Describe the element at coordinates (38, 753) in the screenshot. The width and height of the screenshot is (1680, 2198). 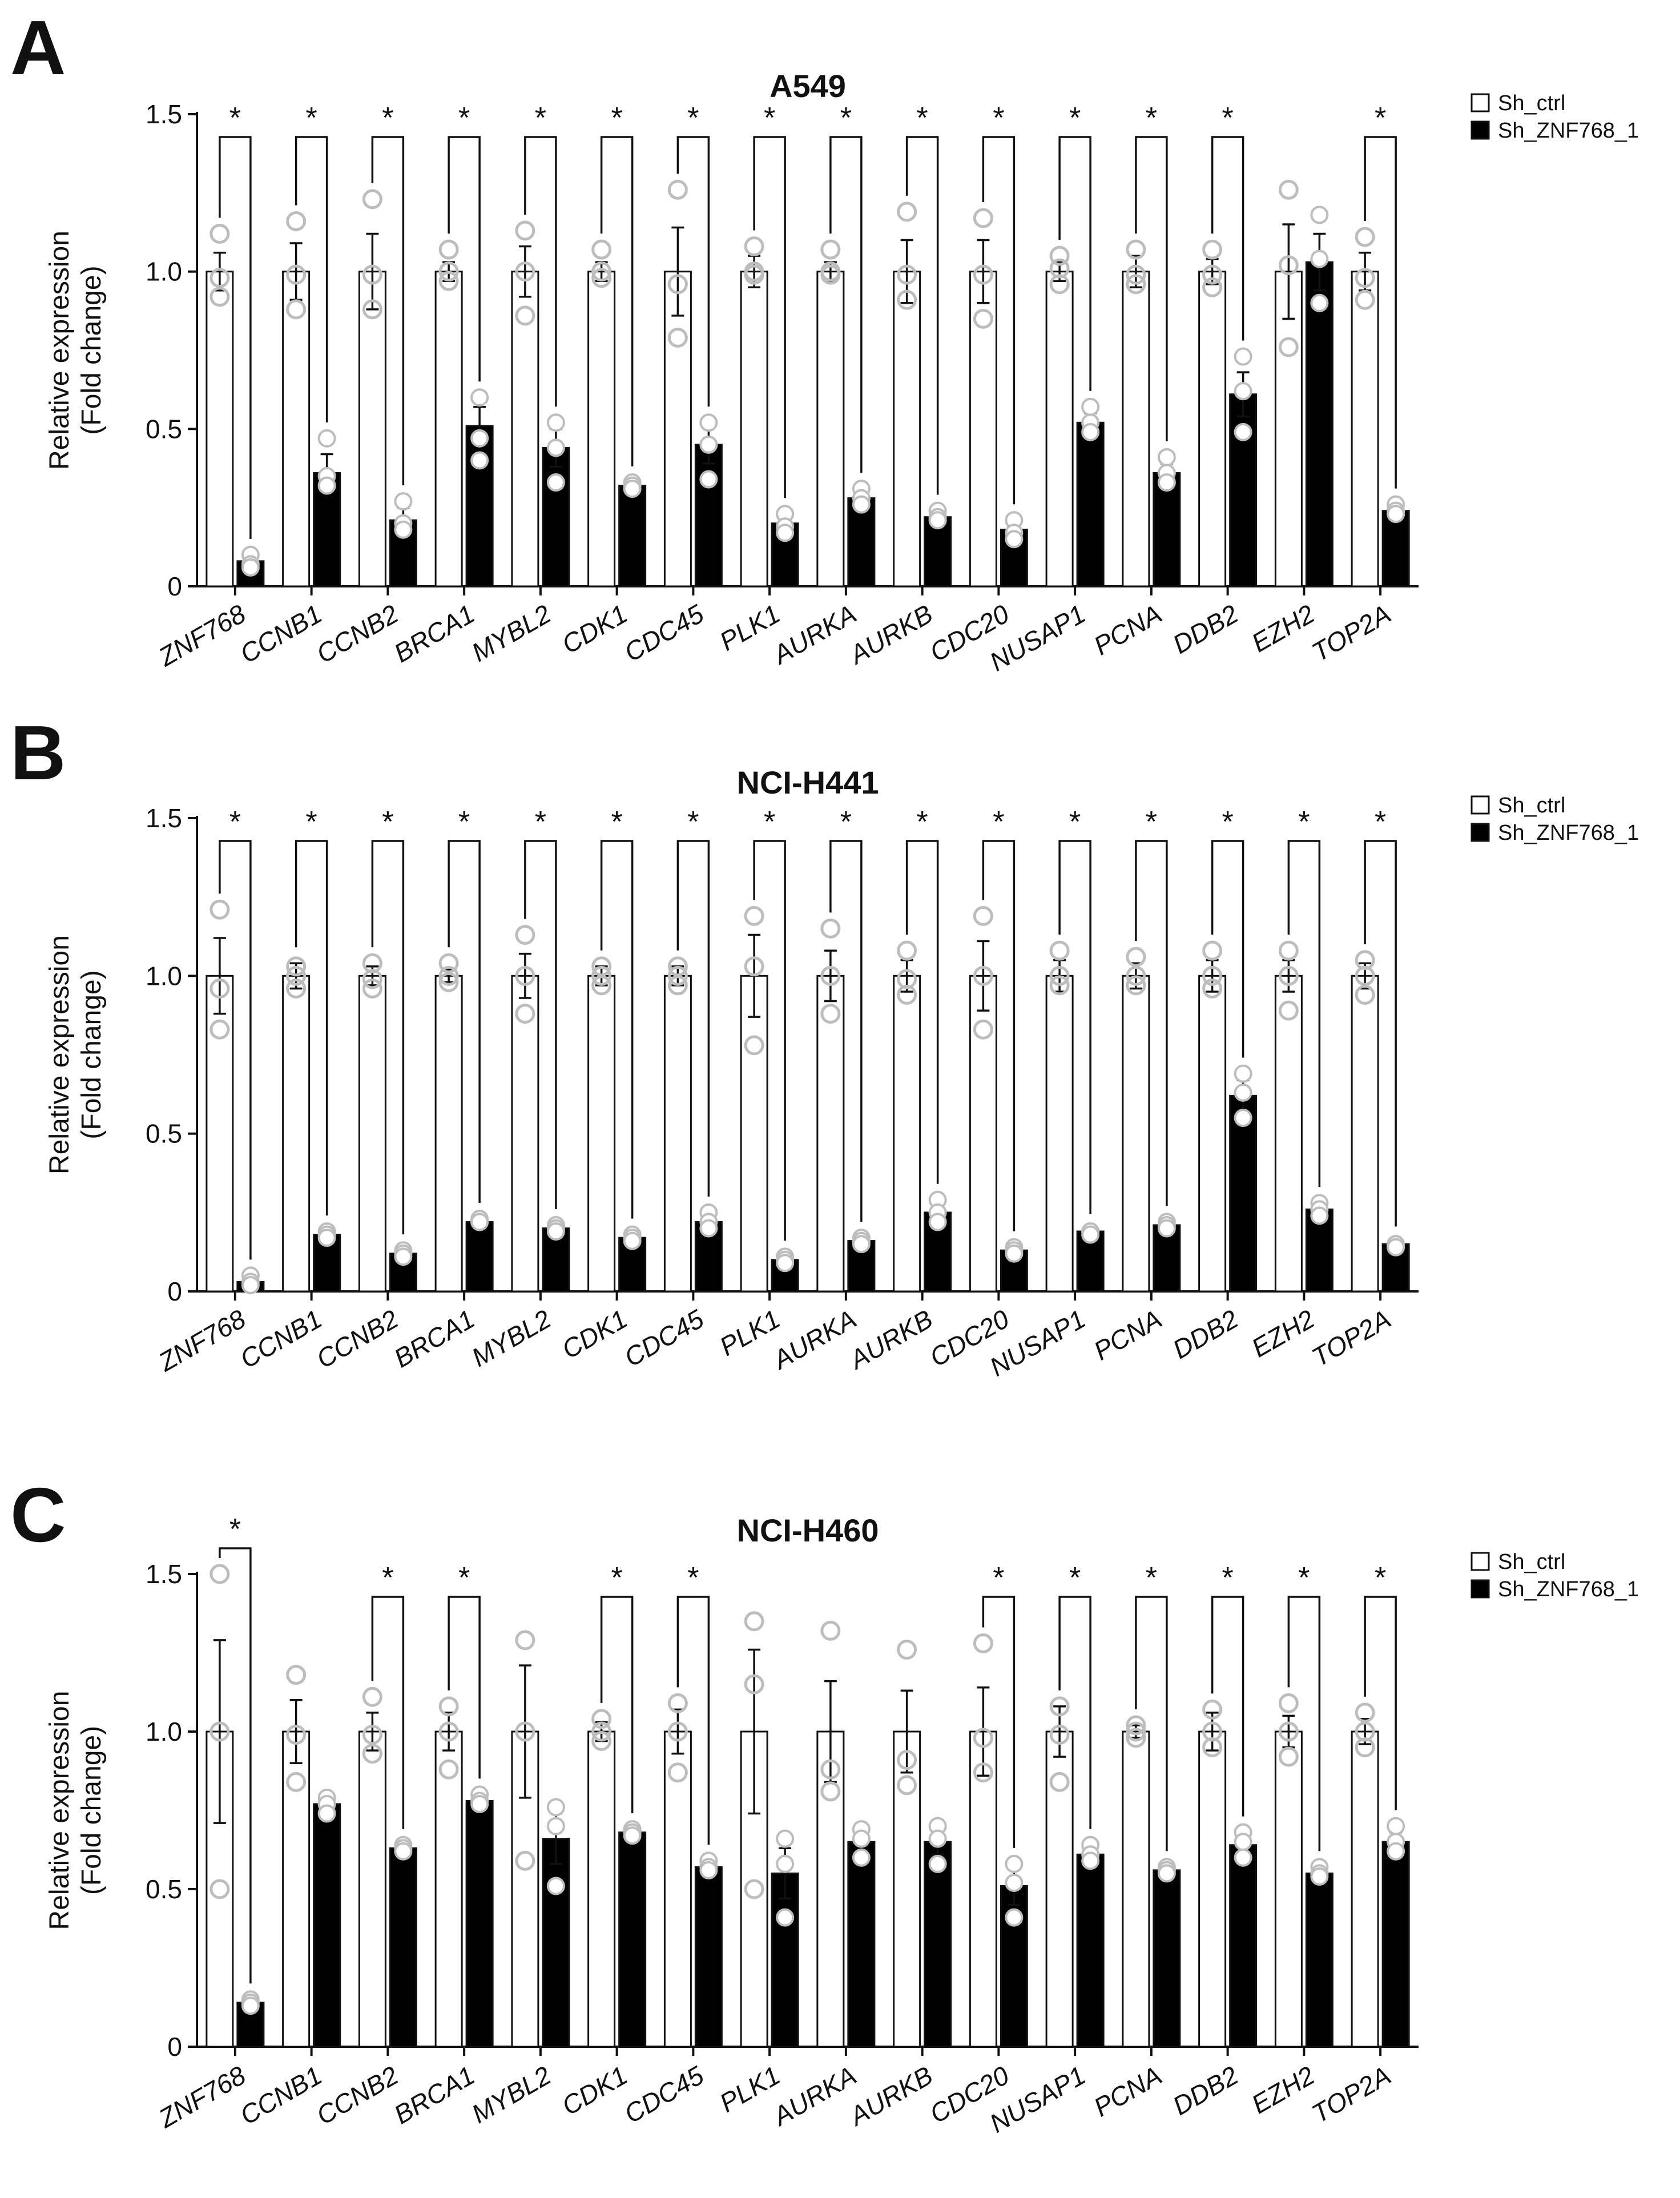
I see `panel-label: B` at that location.